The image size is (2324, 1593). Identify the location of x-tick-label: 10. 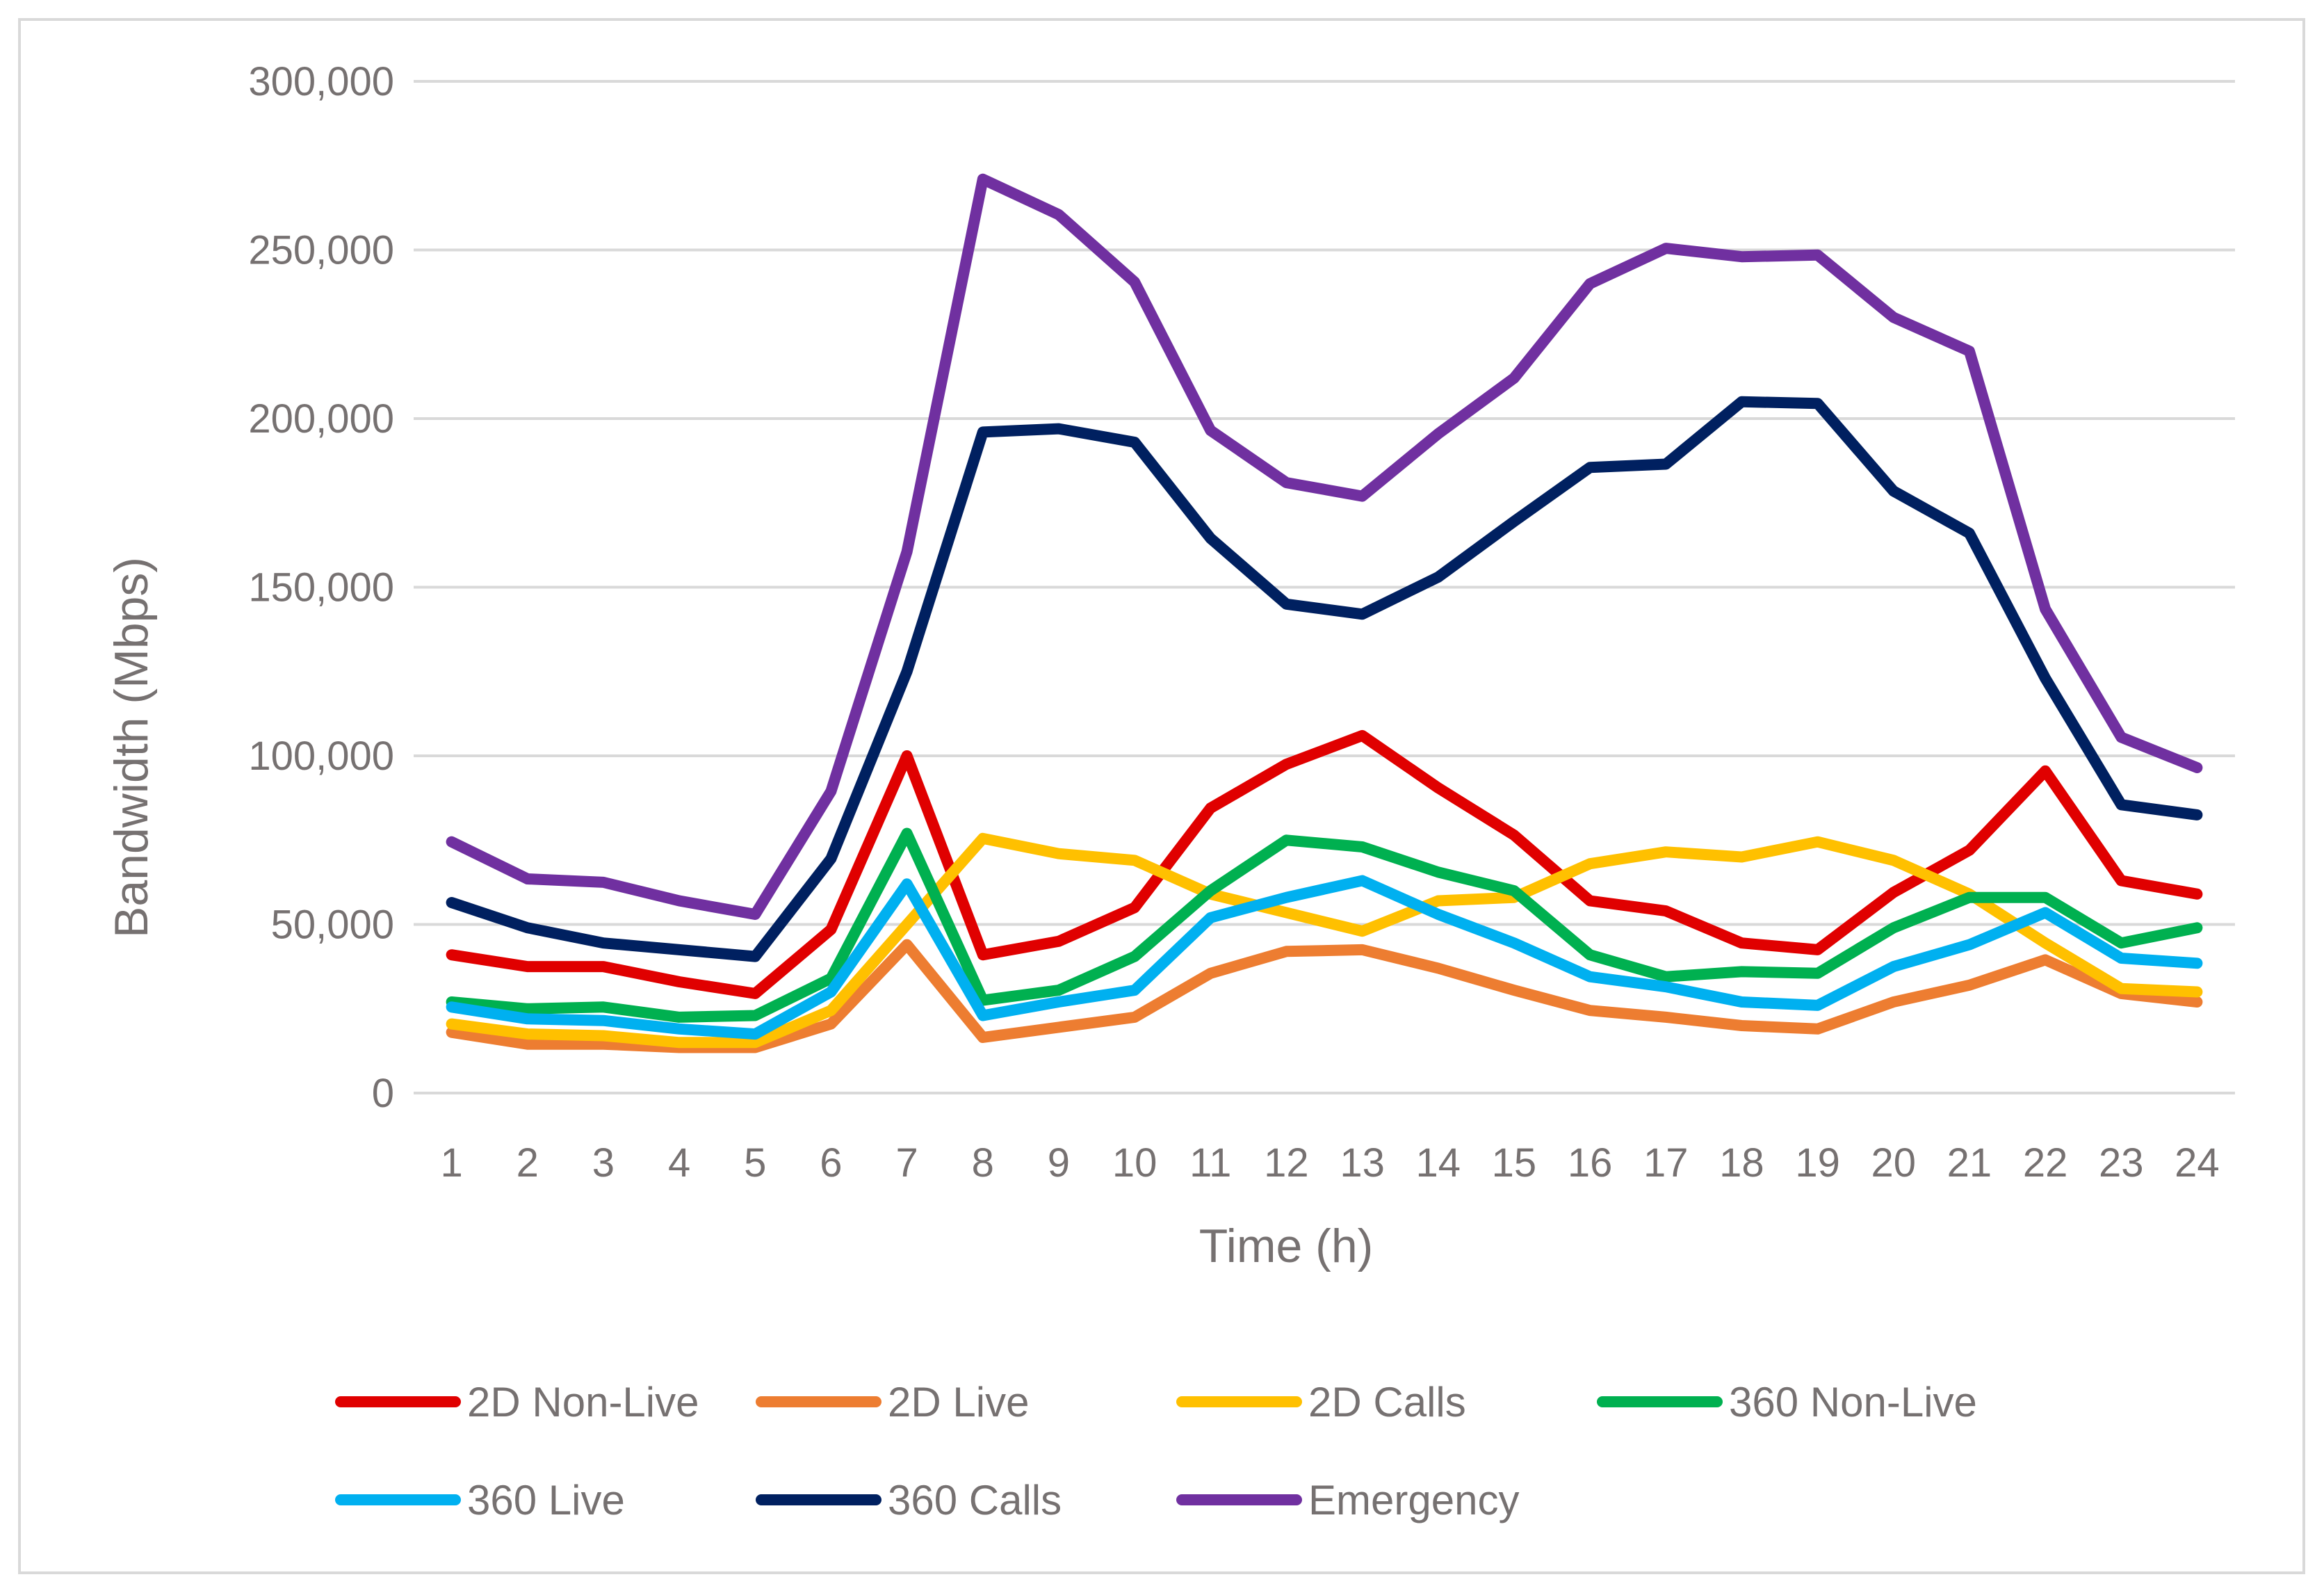
(1134, 1163).